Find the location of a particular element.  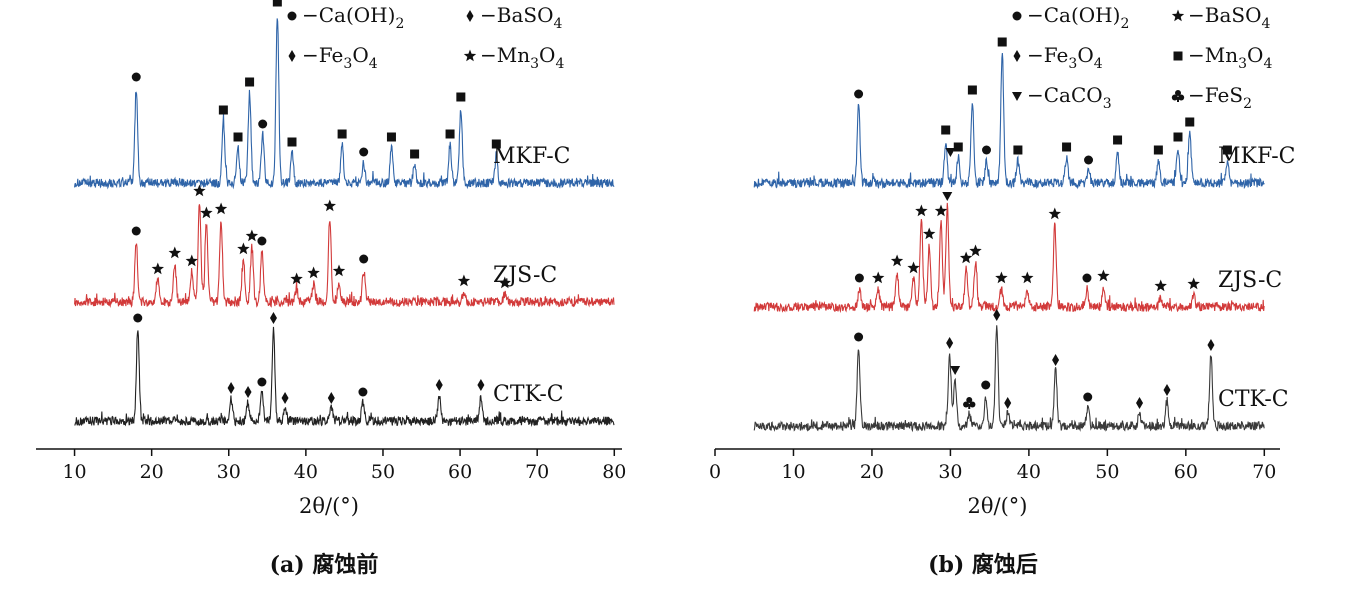

legend-marker-club is located at coordinates (1178, 96).